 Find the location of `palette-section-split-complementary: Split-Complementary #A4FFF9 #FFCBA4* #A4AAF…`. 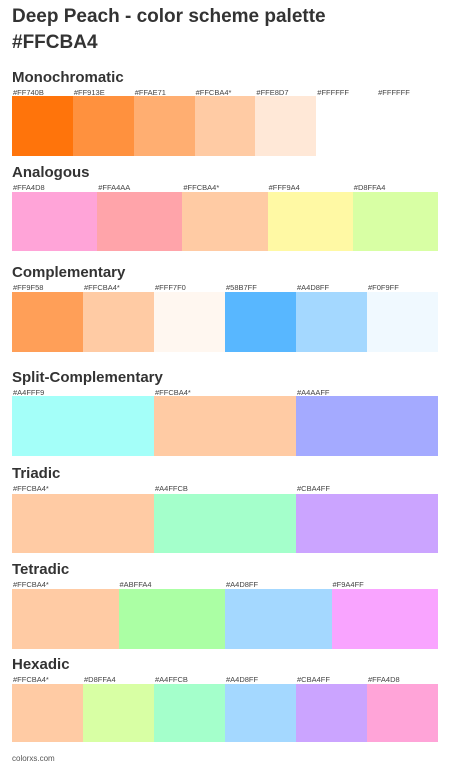

palette-section-split-complementary: Split-Complementary #A4FFF9 #FFCBA4* #A4AAF… is located at coordinates (225, 412).